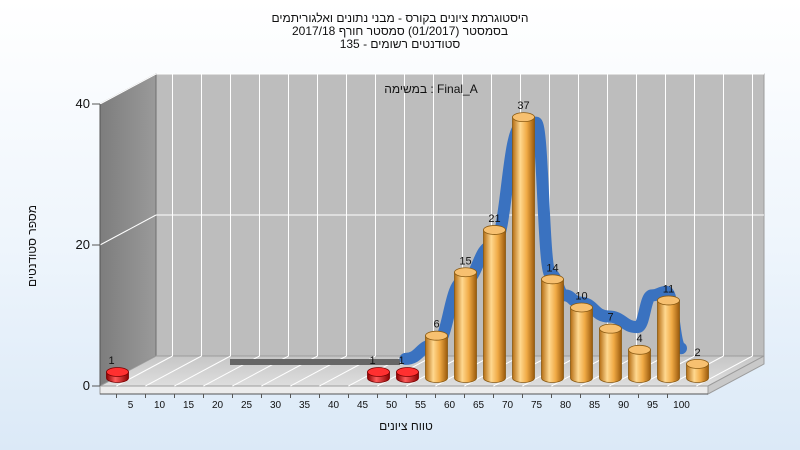  What do you see at coordinates (83, 244) in the screenshot?
I see `y-tick-label-1: 20` at bounding box center [83, 244].